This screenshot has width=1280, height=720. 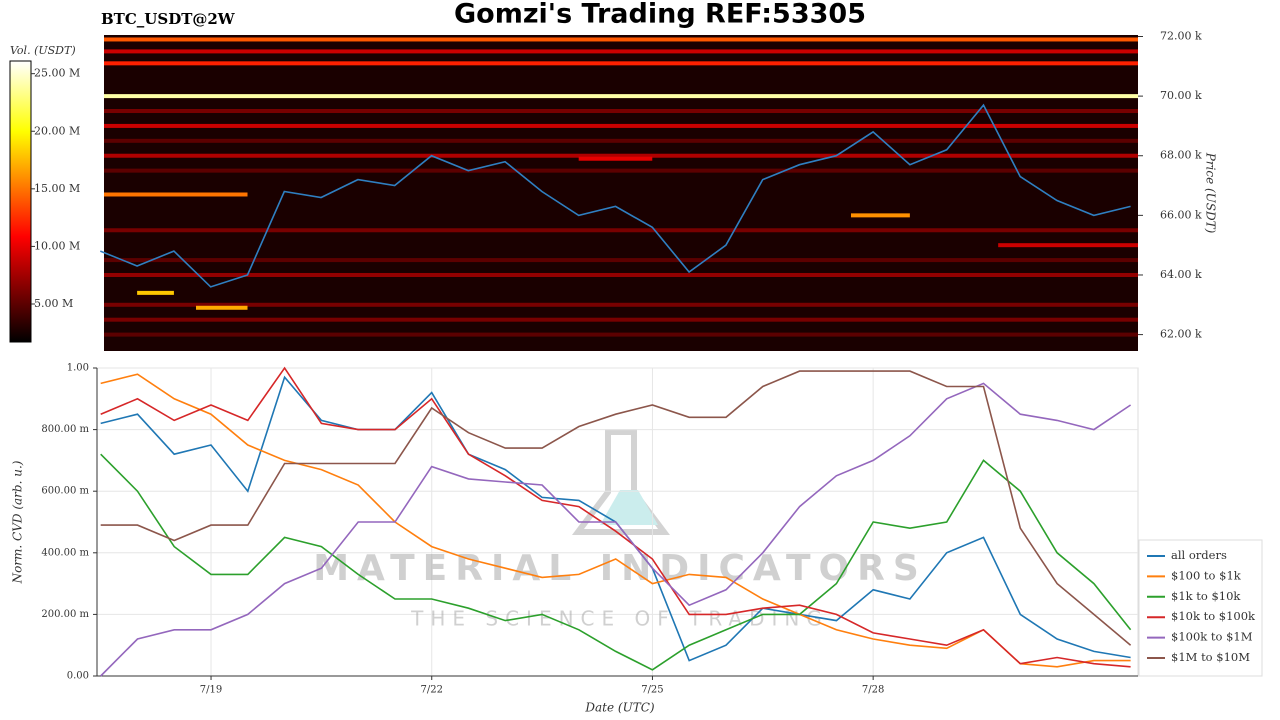 I want to click on y-tick-label: 1.00, so click(x=78, y=368).